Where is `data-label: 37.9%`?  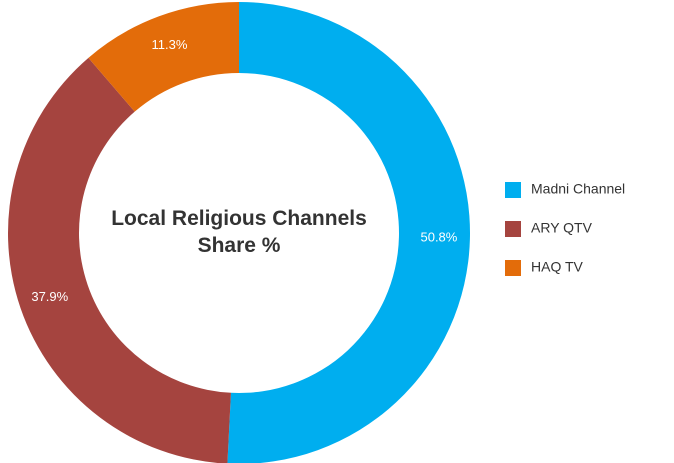 data-label: 37.9% is located at coordinates (49, 296).